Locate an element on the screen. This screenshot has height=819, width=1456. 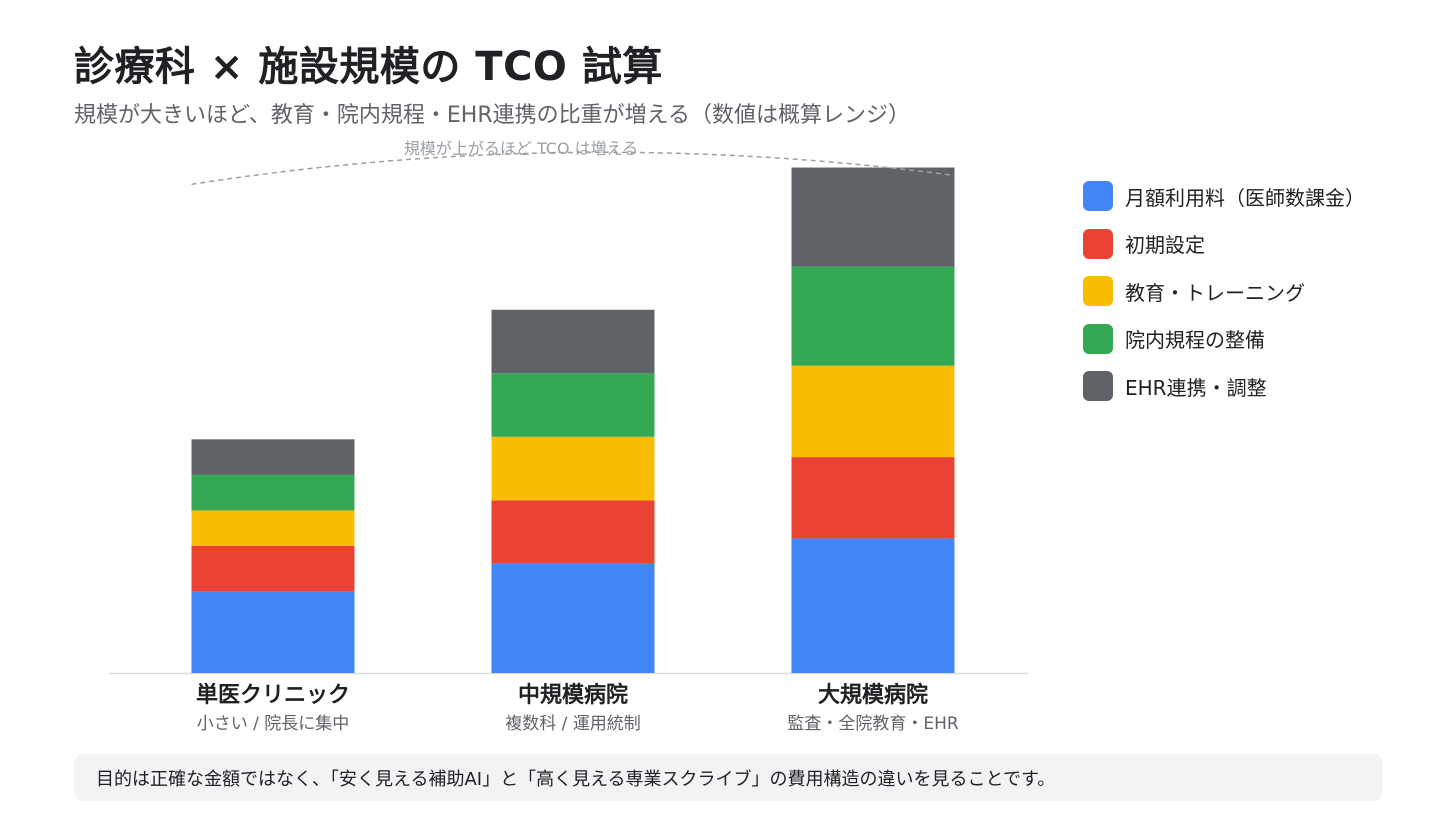
legend-item-2: 初期設定 is located at coordinates (1224, 244).